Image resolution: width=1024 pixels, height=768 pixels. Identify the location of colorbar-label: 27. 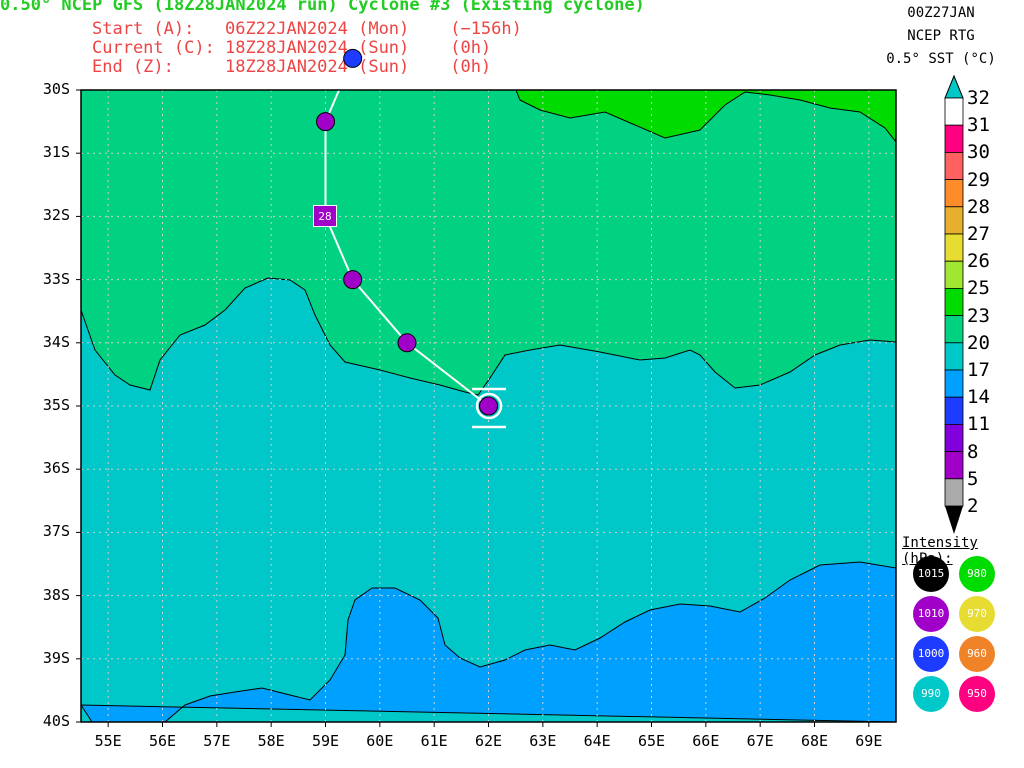
(978, 234).